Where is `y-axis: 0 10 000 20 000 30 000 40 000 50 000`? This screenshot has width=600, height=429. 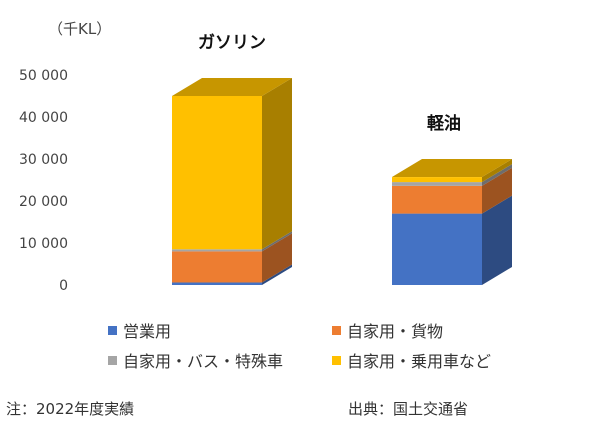
y-axis: 0 10 000 20 000 30 000 40 000 50 000 is located at coordinates (43, 181).